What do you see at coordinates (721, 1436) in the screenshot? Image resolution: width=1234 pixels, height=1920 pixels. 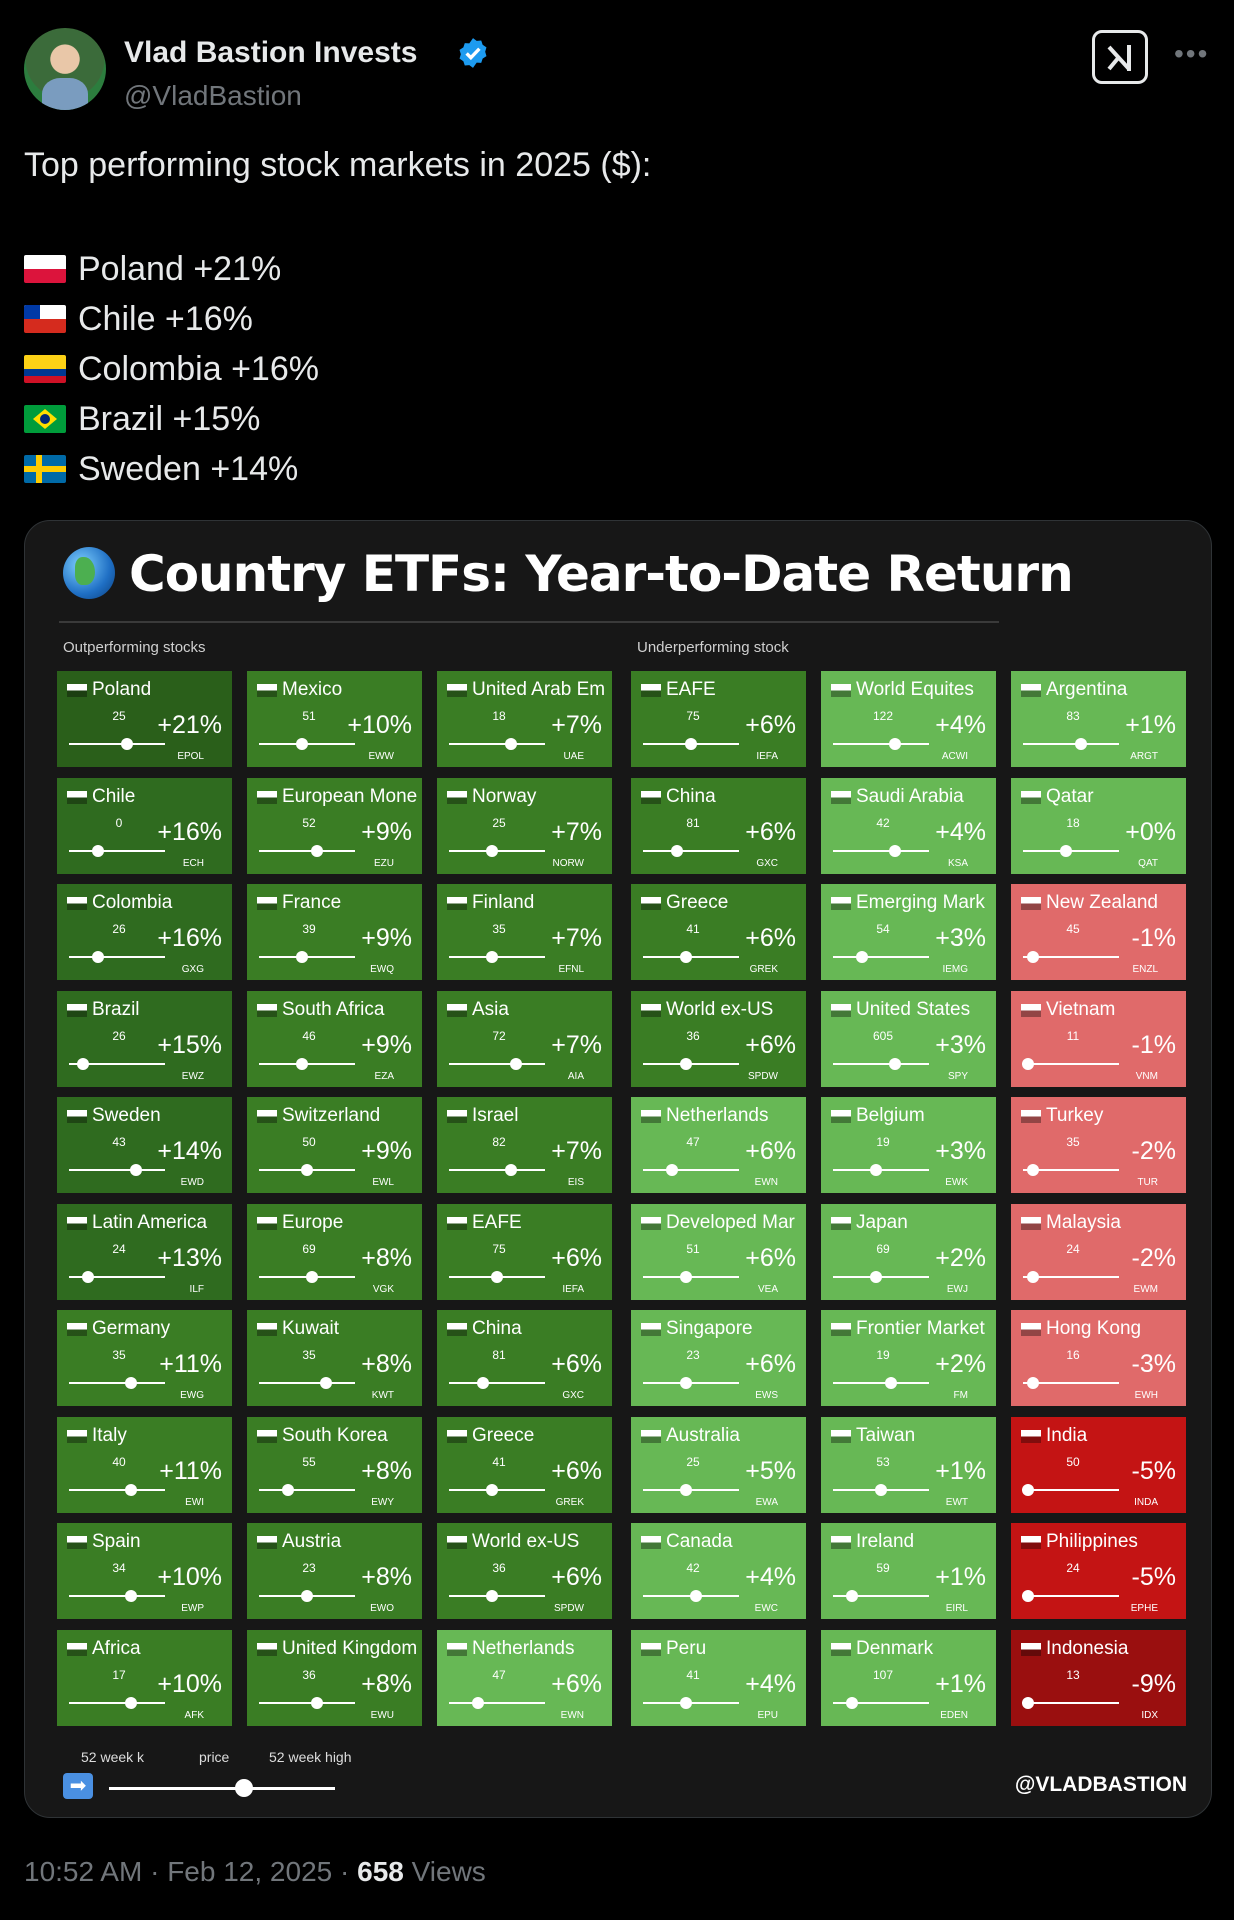 I see `etf-country-name: Australia` at bounding box center [721, 1436].